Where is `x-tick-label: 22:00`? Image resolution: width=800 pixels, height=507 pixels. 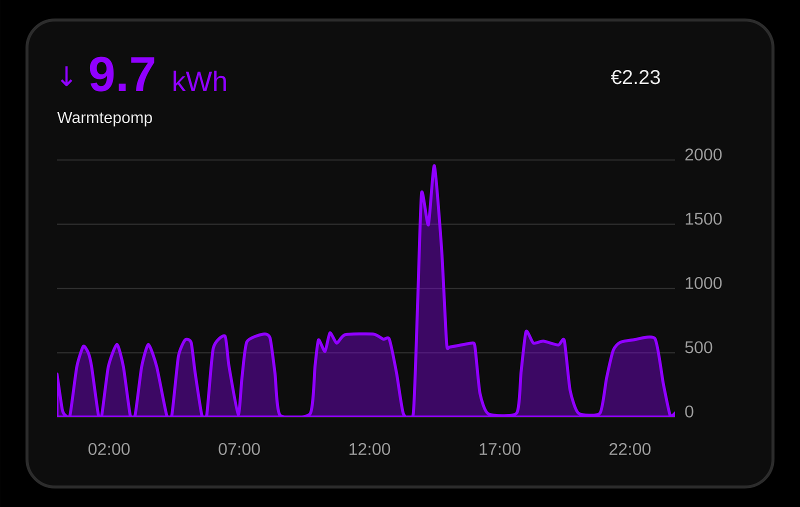 x-tick-label: 22:00 is located at coordinates (630, 449).